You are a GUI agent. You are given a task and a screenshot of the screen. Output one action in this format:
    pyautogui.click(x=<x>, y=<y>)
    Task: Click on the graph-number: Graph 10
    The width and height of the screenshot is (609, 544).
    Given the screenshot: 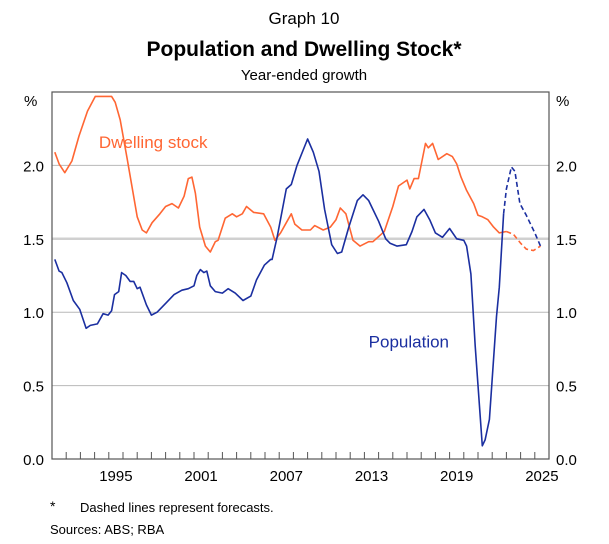 What is the action you would take?
    pyautogui.click(x=304, y=18)
    